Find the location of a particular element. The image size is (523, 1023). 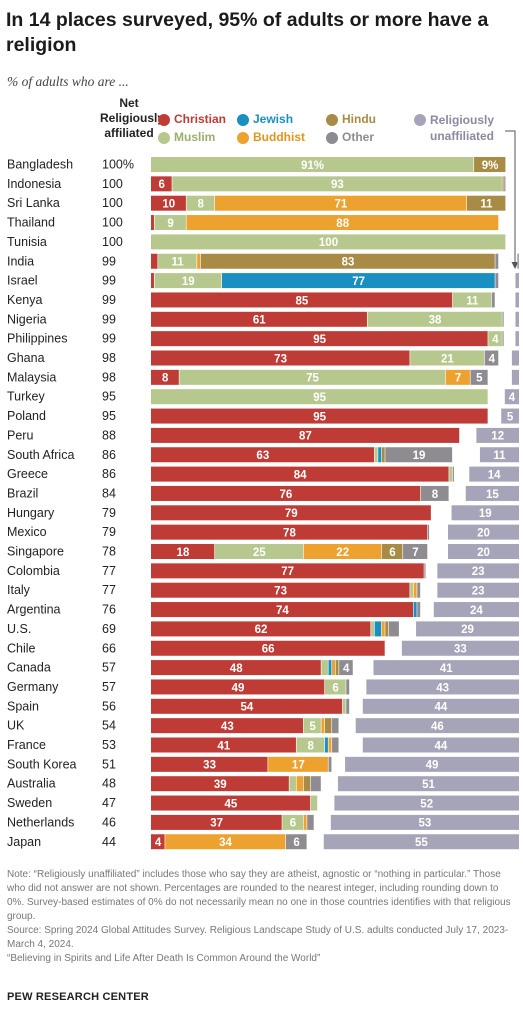

row-mexico: Mexico 79 78 20 is located at coordinates (263, 532).